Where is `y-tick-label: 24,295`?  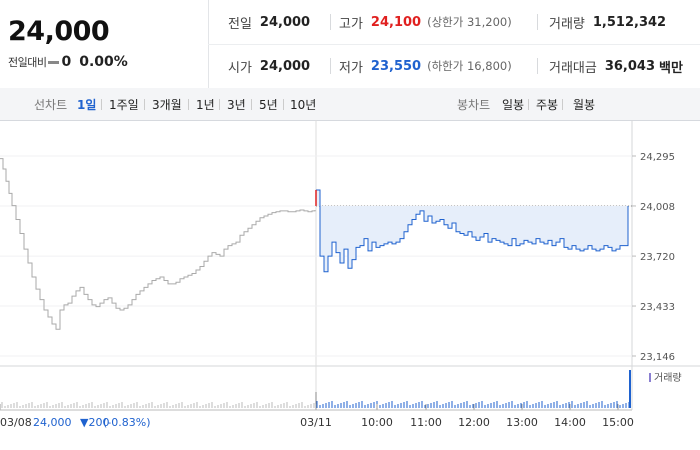 y-tick-label: 24,295 is located at coordinates (657, 157).